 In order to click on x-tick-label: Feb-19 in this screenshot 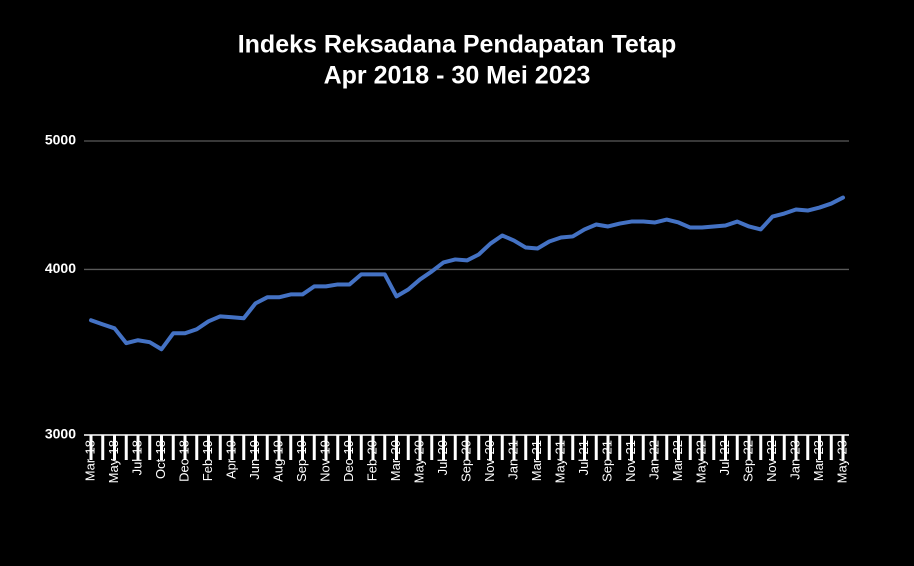, I will do `click(207, 460)`.